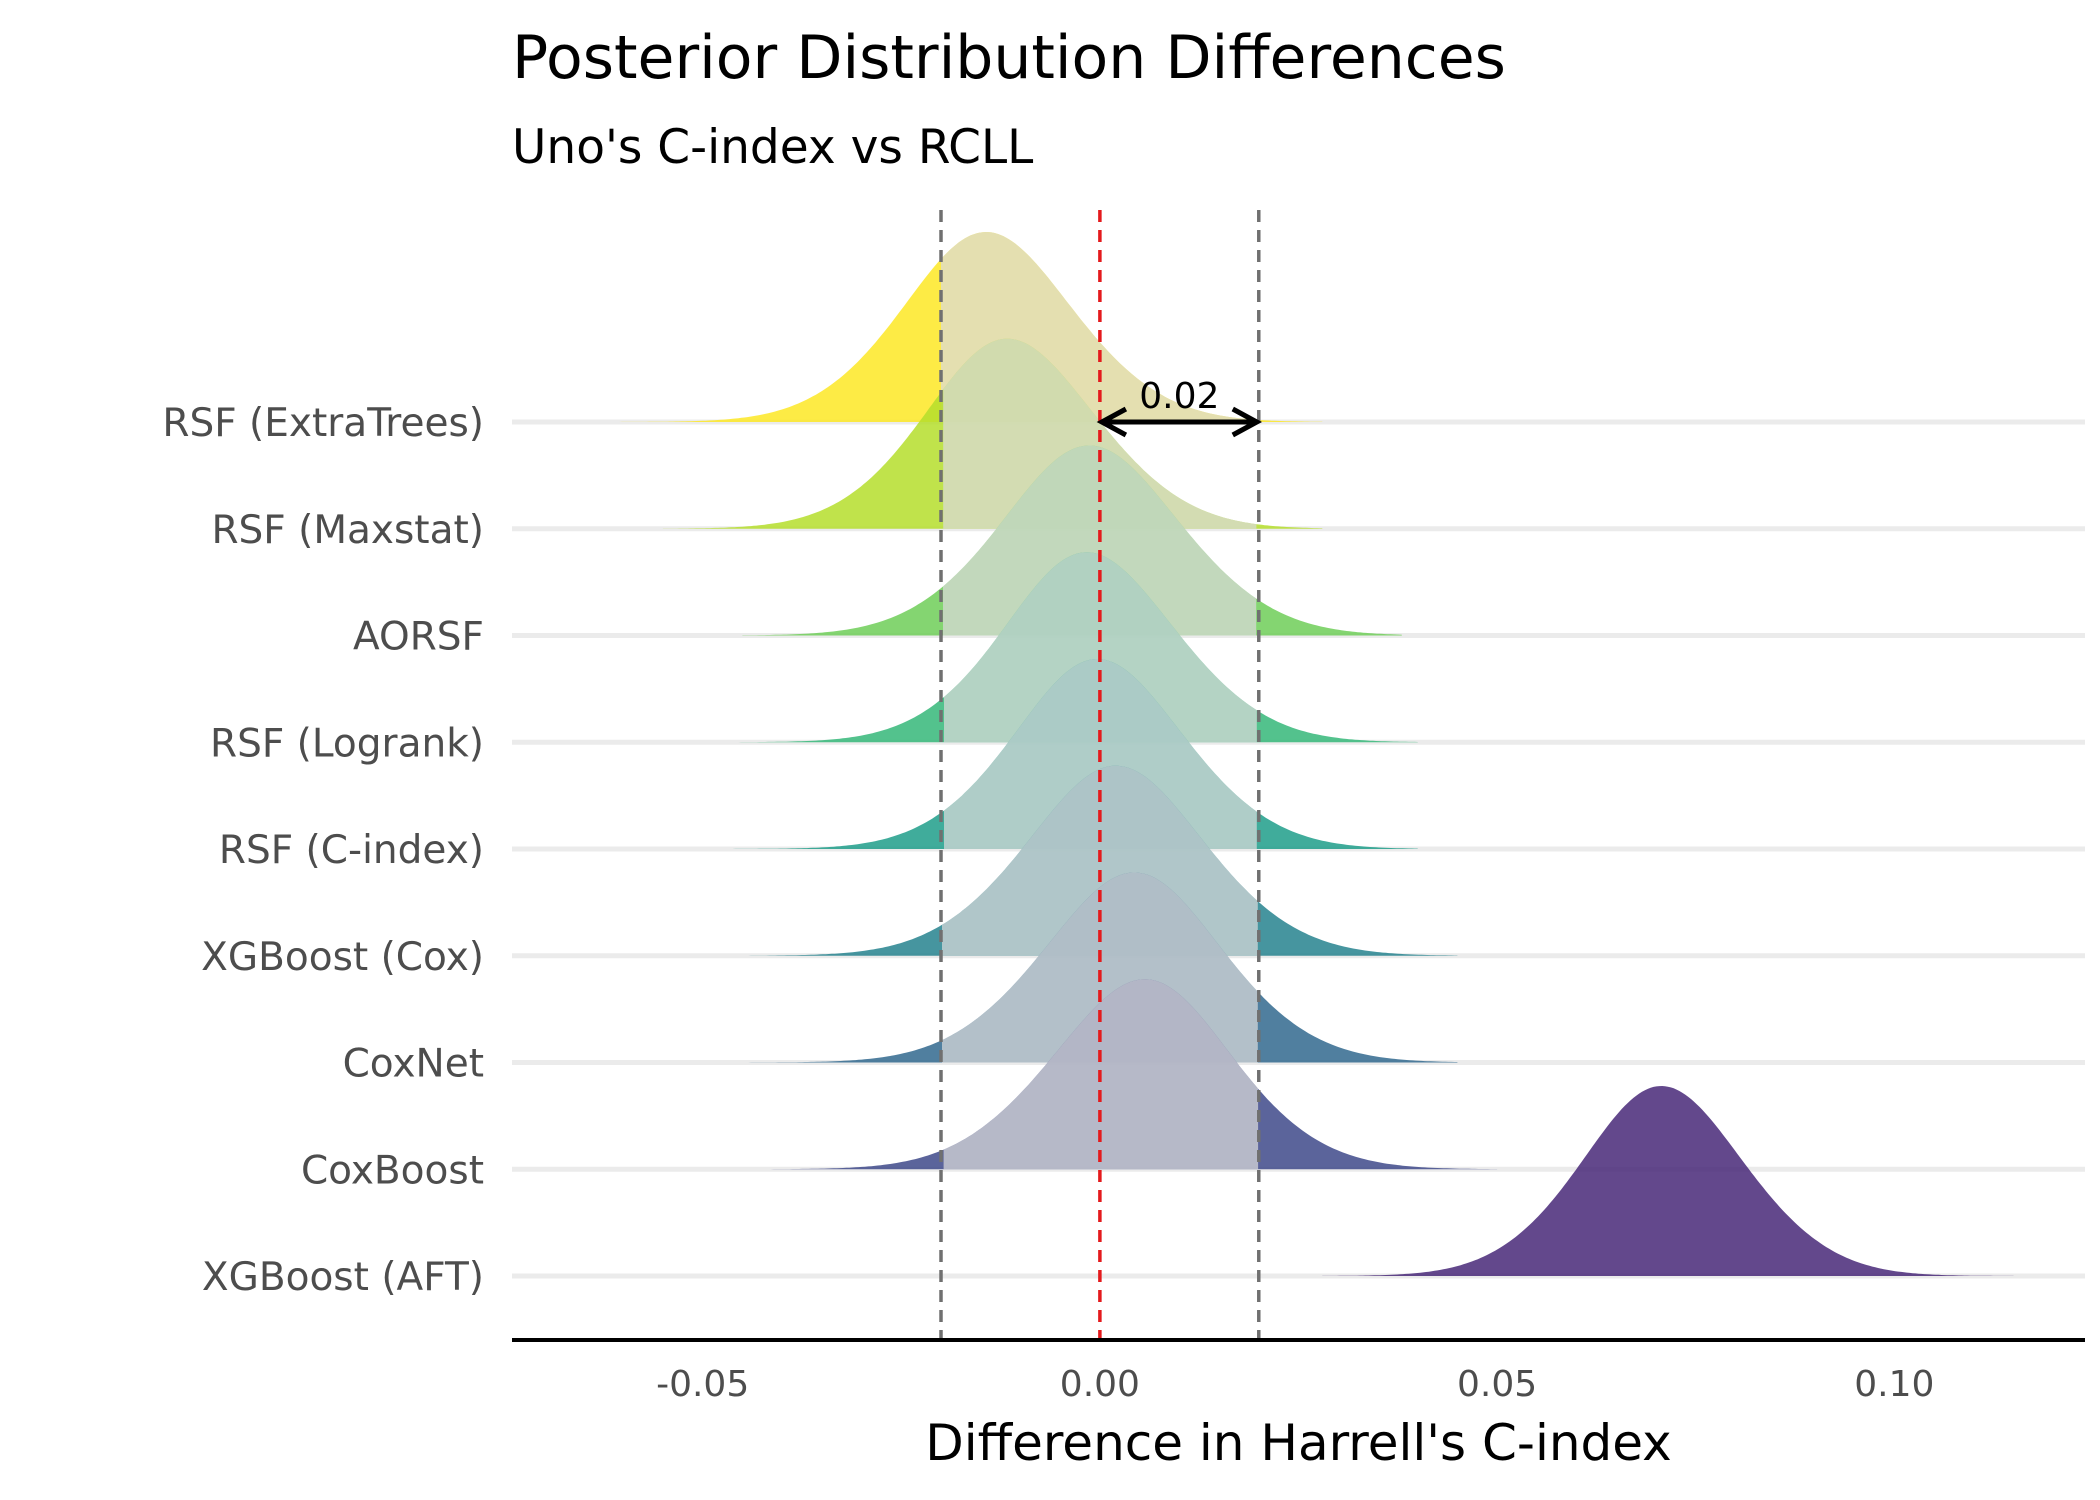 This screenshot has width=2100, height=1500. Describe the element at coordinates (1100, 647) in the screenshot. I see `ridge-rope-mask` at that location.